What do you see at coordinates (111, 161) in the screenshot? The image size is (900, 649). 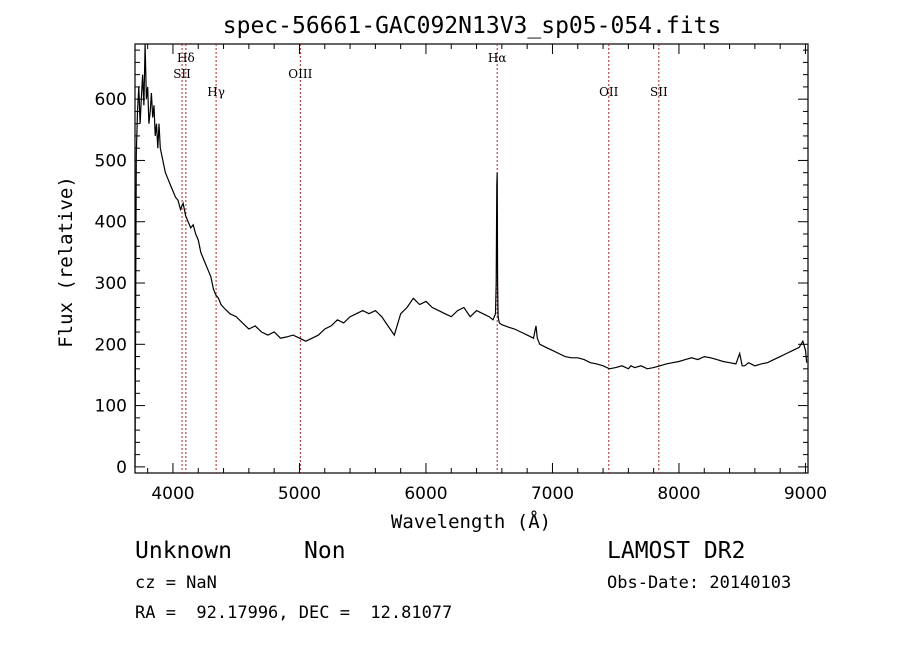 I see `y-tick-label: 500` at bounding box center [111, 161].